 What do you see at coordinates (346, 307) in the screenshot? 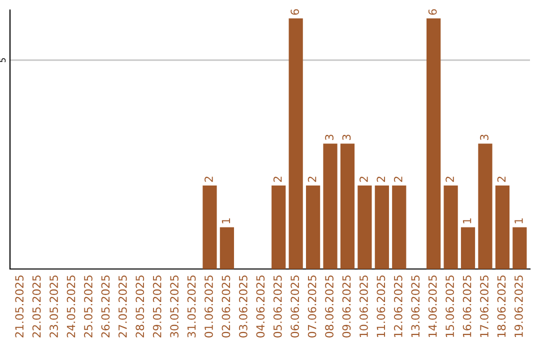
I see `x-tick-label: 09.06.2025` at bounding box center [346, 307].